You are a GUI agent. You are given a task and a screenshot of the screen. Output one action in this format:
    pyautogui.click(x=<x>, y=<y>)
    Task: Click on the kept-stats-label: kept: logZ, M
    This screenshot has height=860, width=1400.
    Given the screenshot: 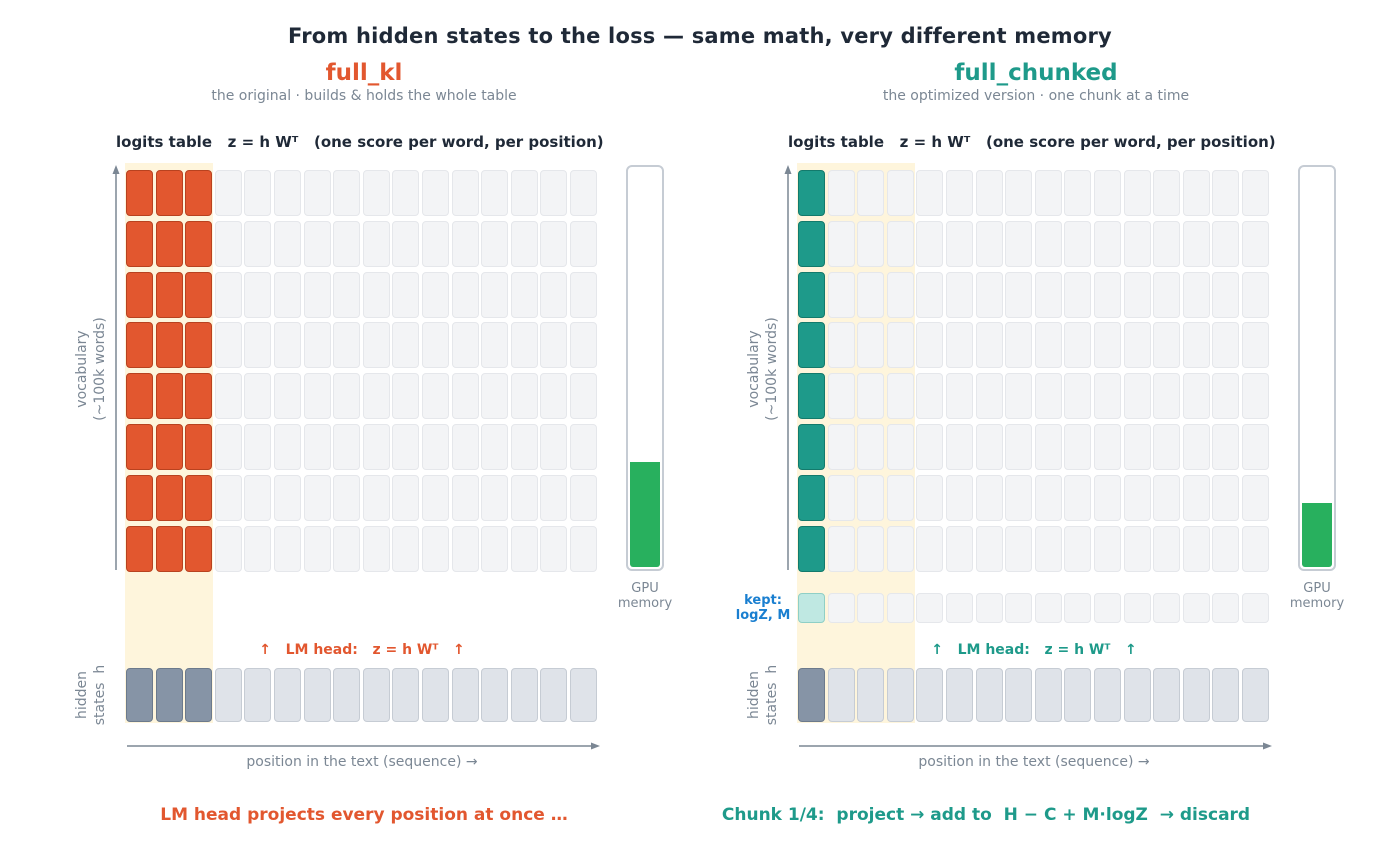 What is the action you would take?
    pyautogui.click(x=763, y=608)
    